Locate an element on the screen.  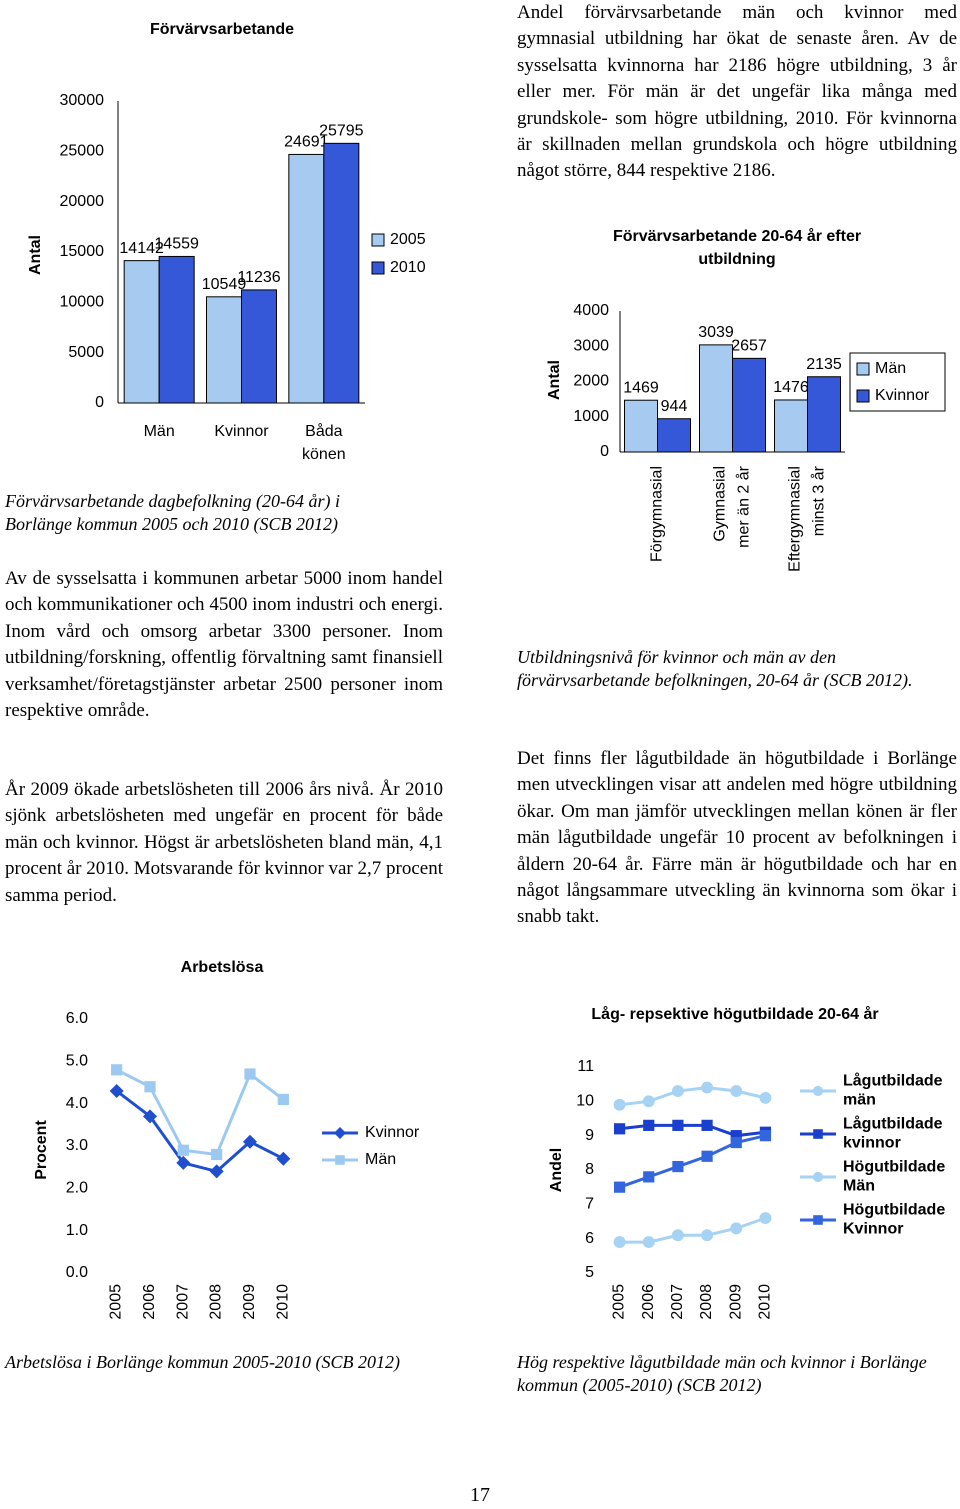
data-label: 1476 is located at coordinates (791, 387).